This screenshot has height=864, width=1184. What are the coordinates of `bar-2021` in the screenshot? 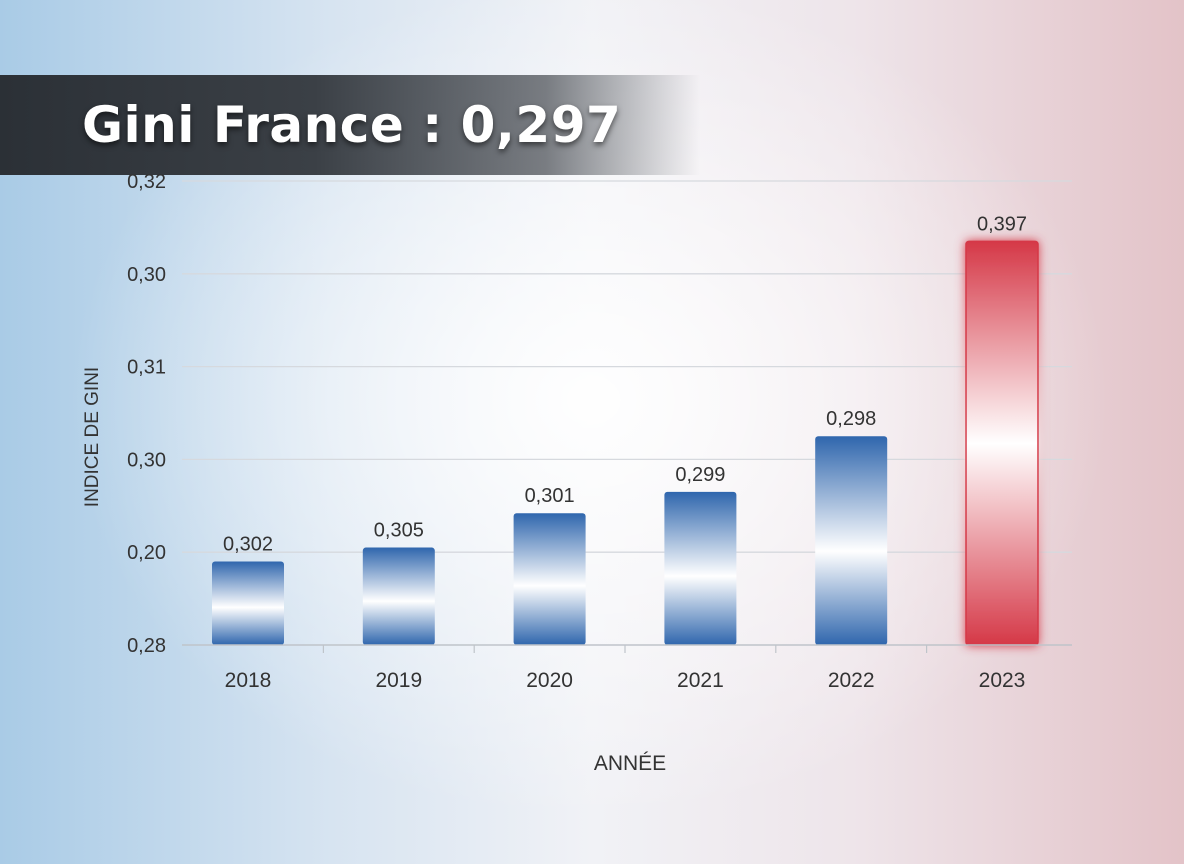 It's located at (700, 568).